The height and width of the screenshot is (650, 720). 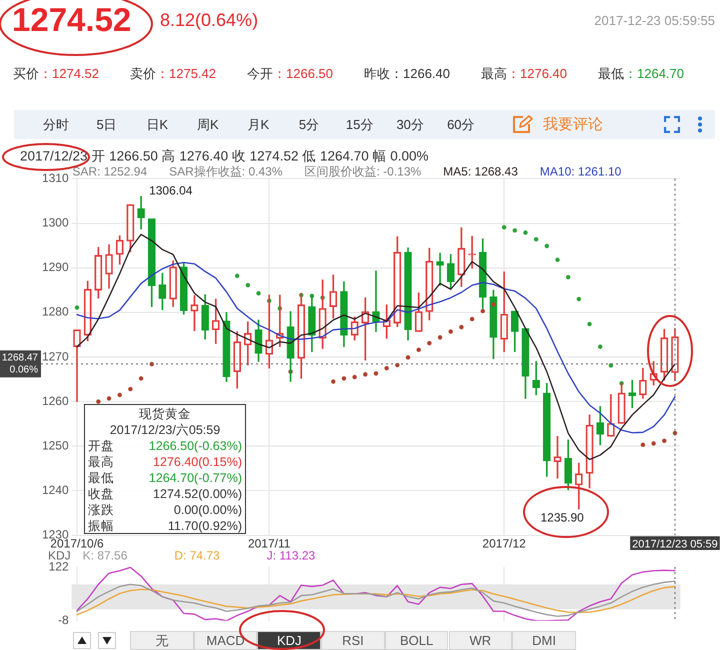 I want to click on tab: RSI, so click(x=353, y=640).